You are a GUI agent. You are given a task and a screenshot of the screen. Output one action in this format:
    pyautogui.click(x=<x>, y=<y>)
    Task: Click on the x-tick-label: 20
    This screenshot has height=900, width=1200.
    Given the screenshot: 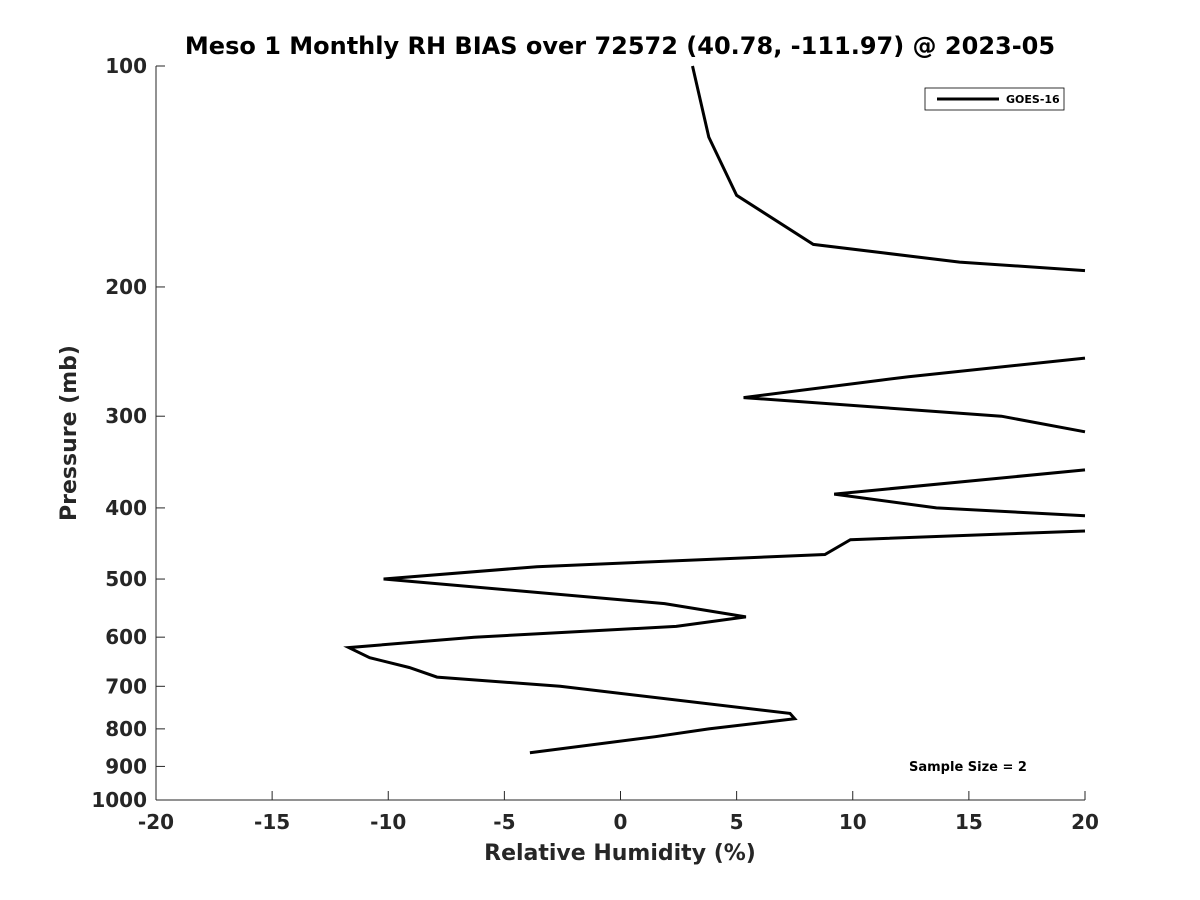 What is the action you would take?
    pyautogui.click(x=1085, y=822)
    